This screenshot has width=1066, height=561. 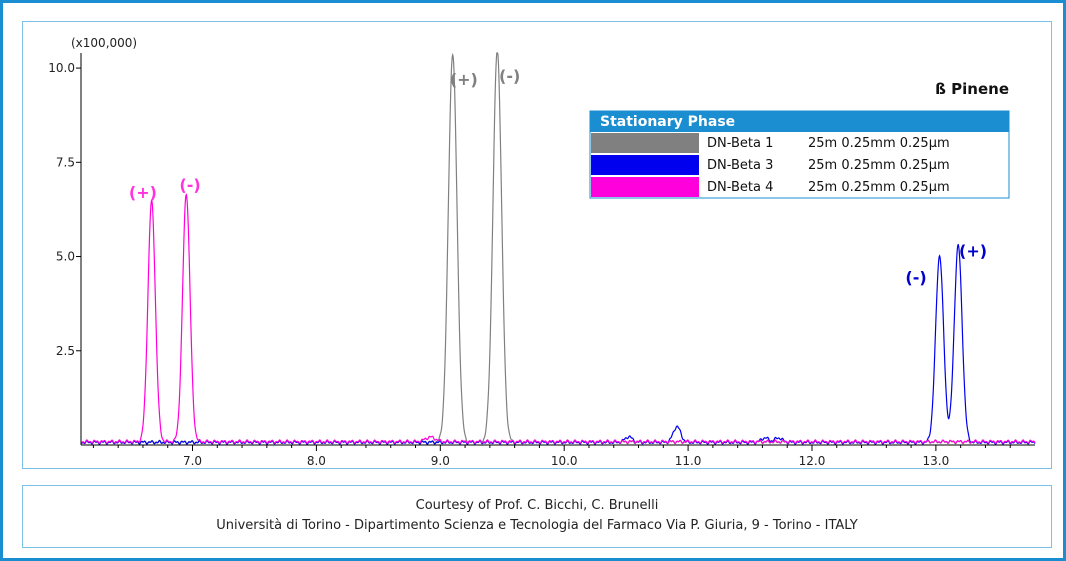 What do you see at coordinates (440, 461) in the screenshot?
I see `x-tick-label: 9.0` at bounding box center [440, 461].